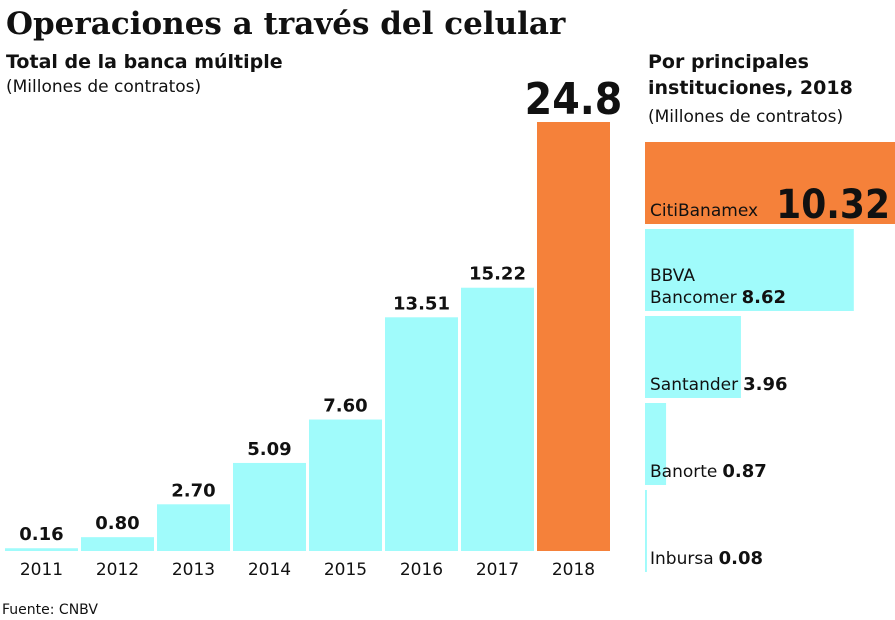 The image size is (895, 620). I want to click on category-label: BBVA Bancomer, so click(693, 287).